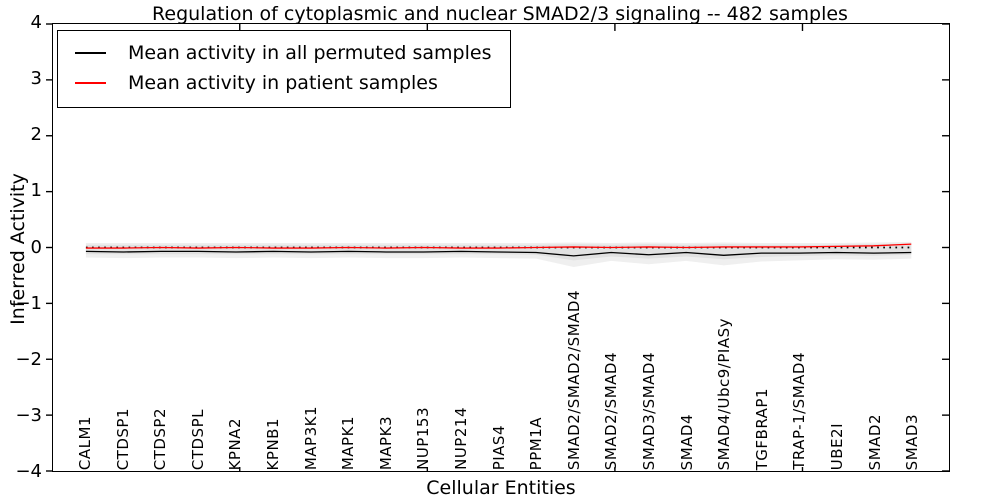 The height and width of the screenshot is (500, 1000). Describe the element at coordinates (912, 441) in the screenshot. I see `x-category-label: SMAD3` at that location.